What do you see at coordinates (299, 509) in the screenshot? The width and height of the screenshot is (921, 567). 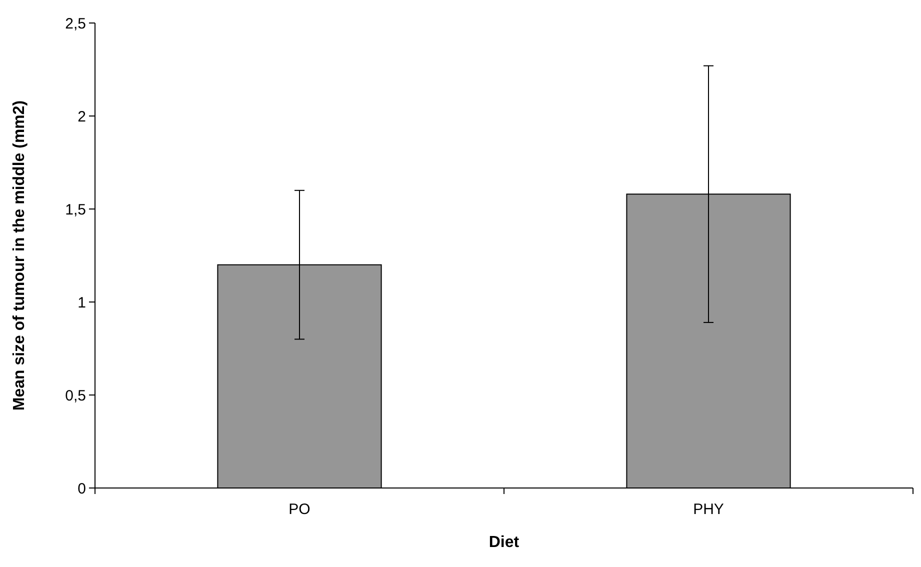 I see `x-tick-label: PO` at bounding box center [299, 509].